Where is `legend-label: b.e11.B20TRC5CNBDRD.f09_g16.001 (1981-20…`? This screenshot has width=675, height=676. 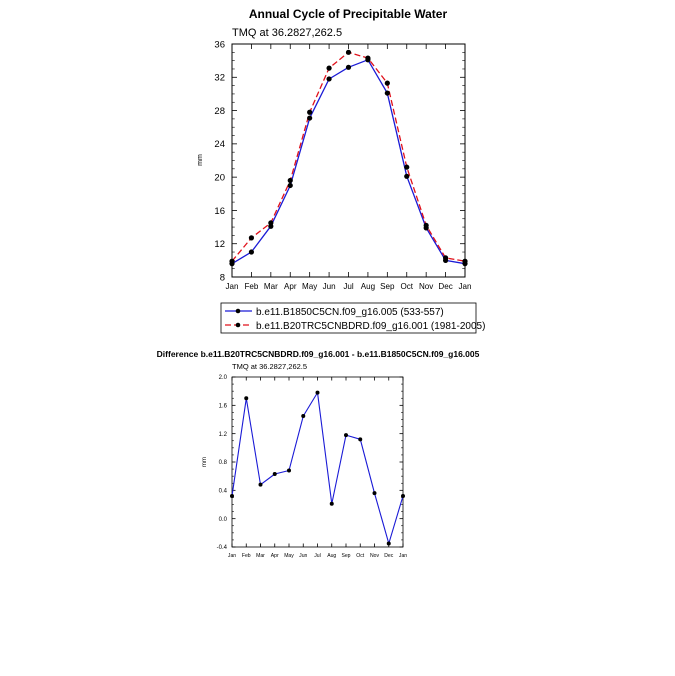 legend-label: b.e11.B20TRC5CNBDRD.f09_g16.001 (1981-20… is located at coordinates (370, 326).